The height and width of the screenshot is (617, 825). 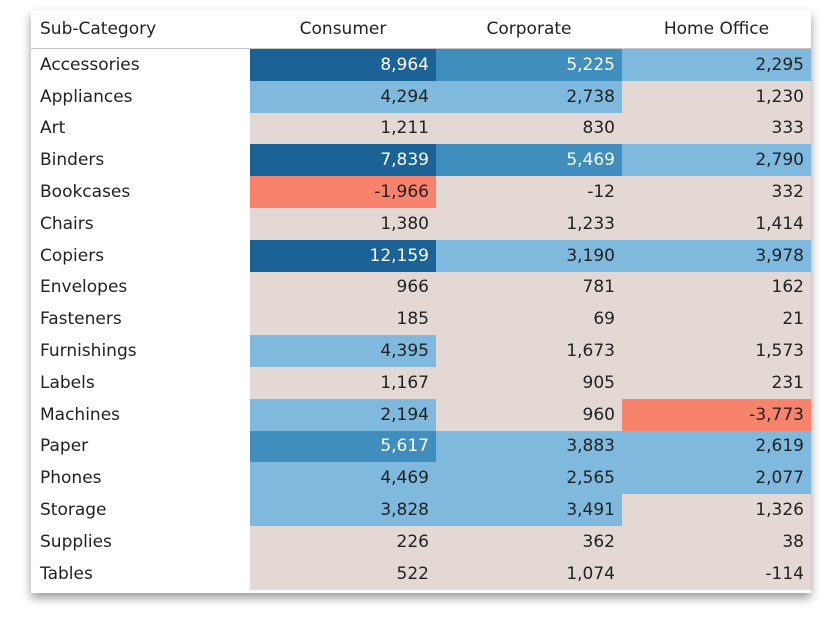 I want to click on row-label: Envelopes, so click(x=140, y=287).